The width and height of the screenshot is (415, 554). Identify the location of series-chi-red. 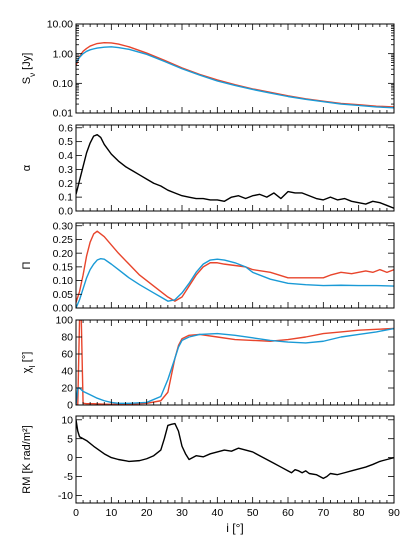
(235, 362).